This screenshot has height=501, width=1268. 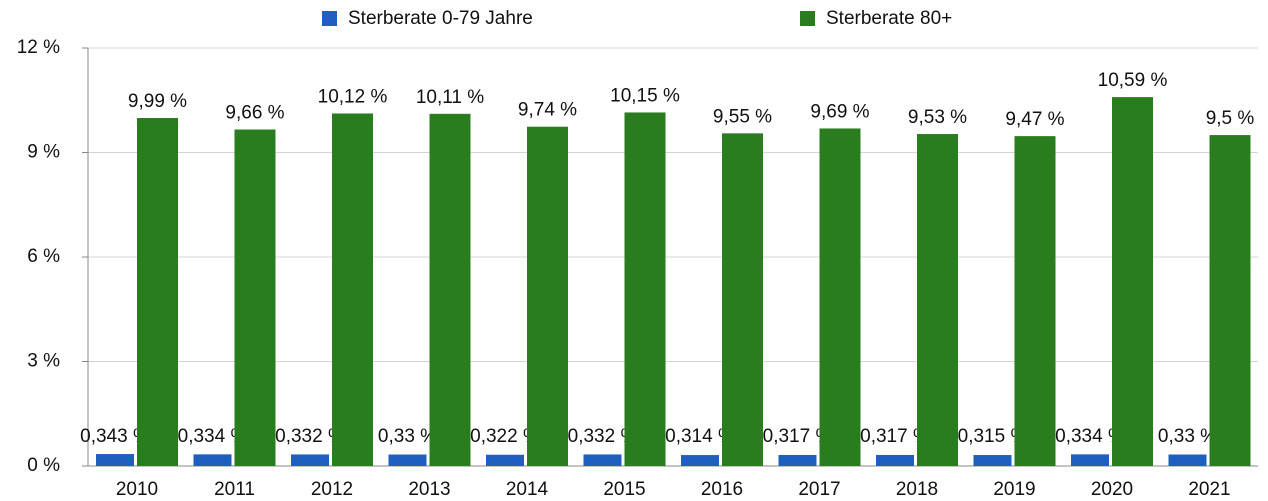 I want to click on x-tick-label: 2012, so click(x=332, y=489).